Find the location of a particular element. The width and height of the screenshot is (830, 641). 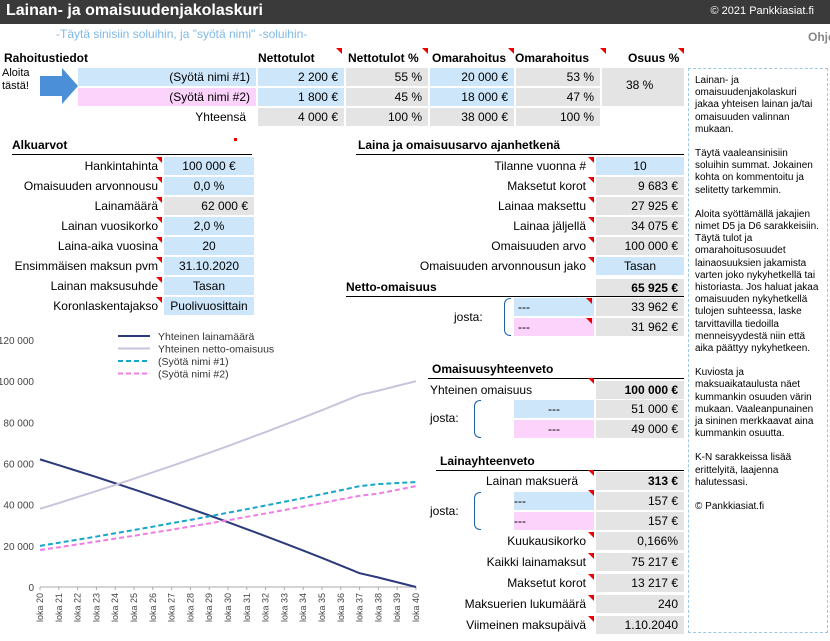

omaisuus-header: Omaisuusyhteenveto is located at coordinates (493, 369).